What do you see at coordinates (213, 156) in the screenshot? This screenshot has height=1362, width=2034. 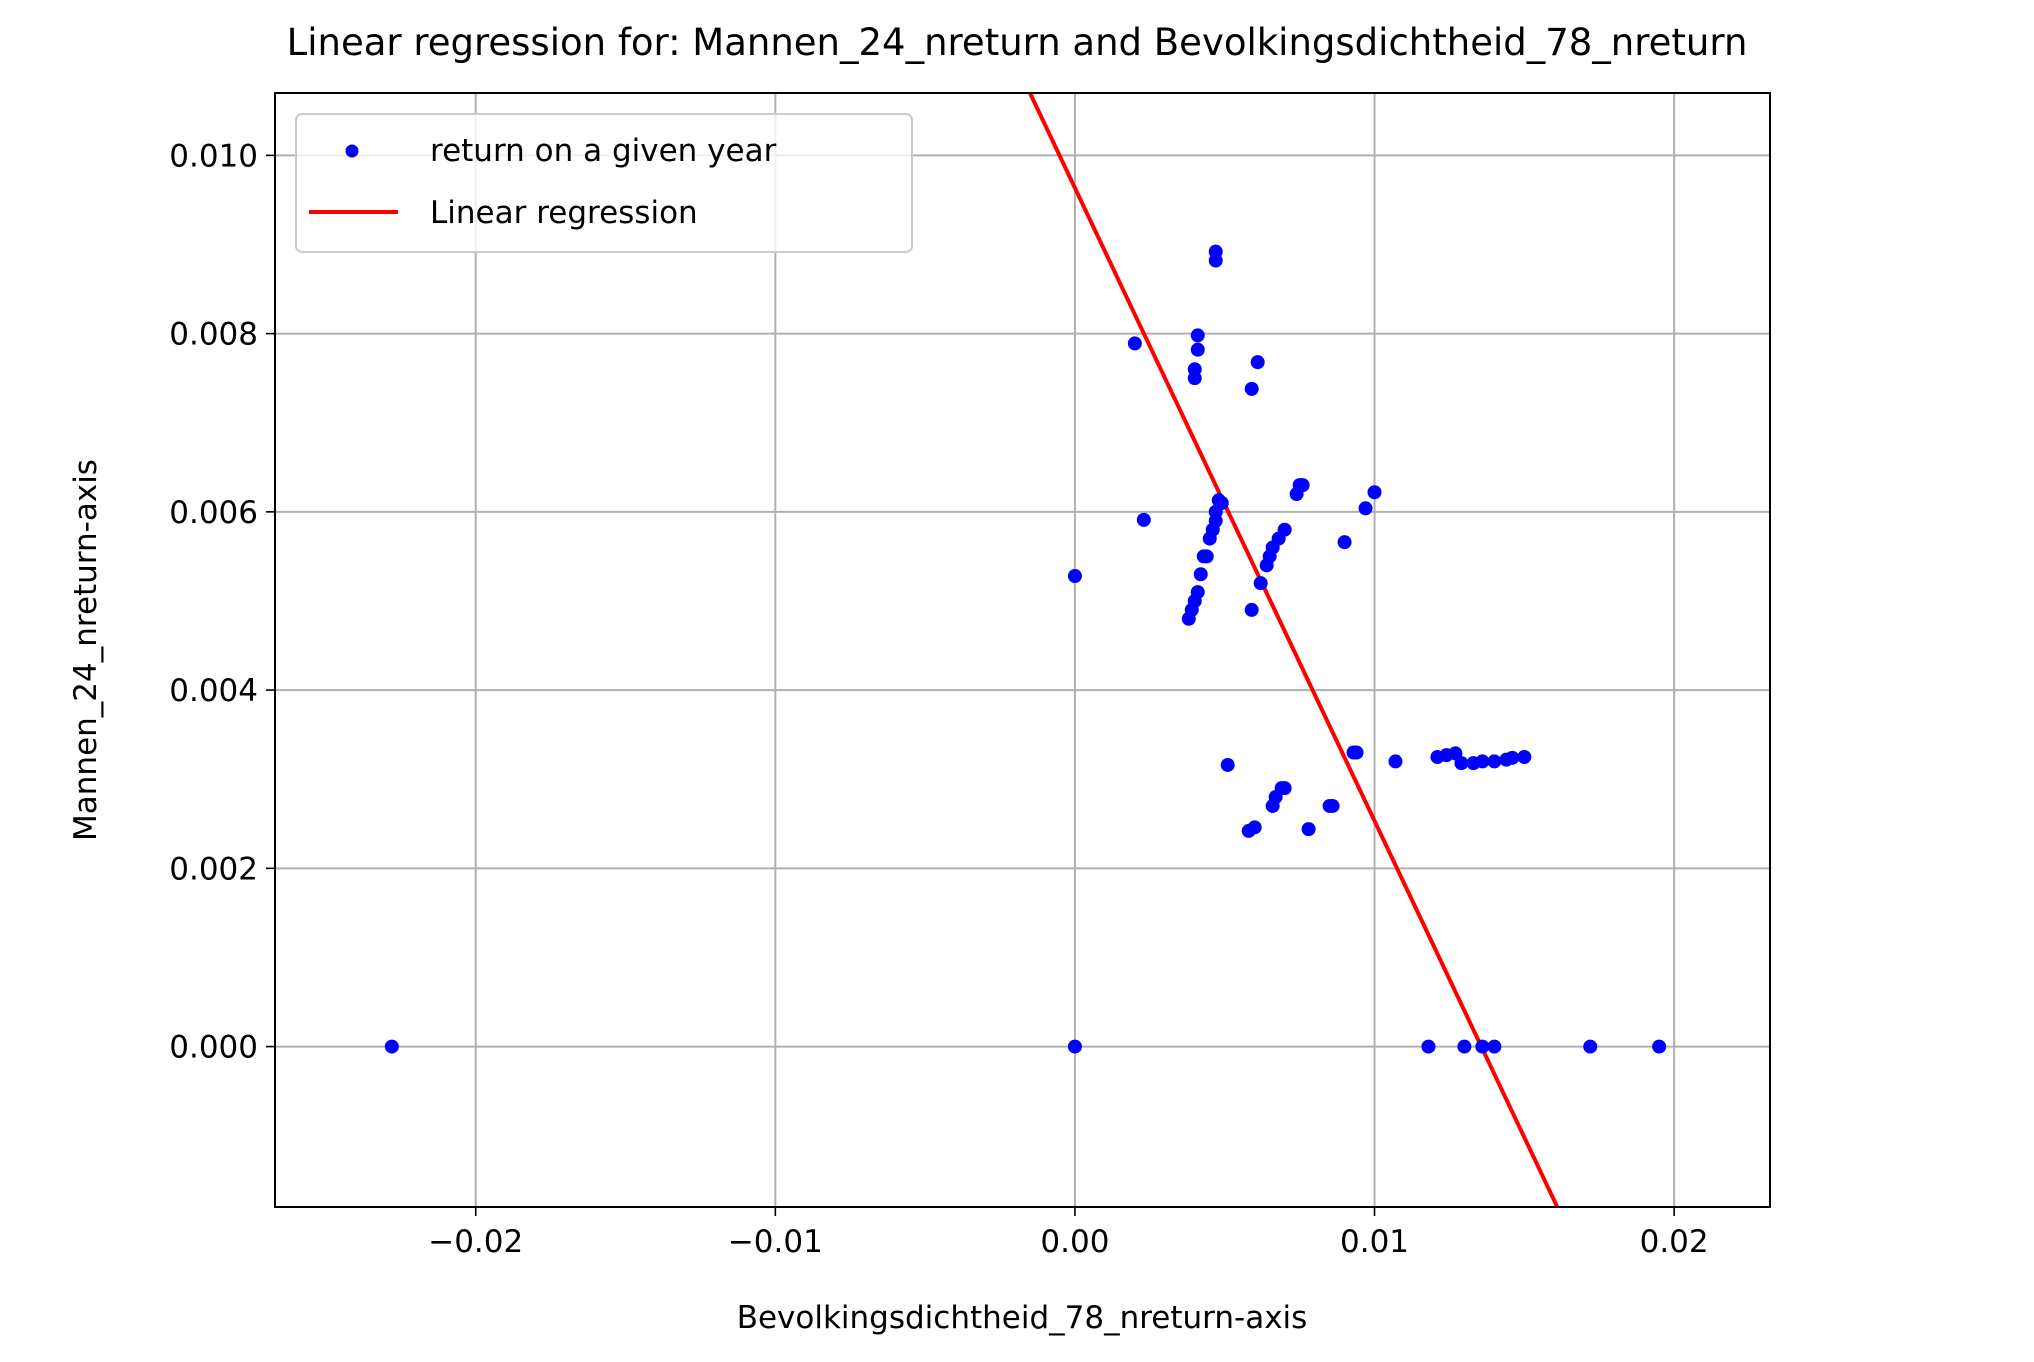 I see `y-tick-label: 0.010` at bounding box center [213, 156].